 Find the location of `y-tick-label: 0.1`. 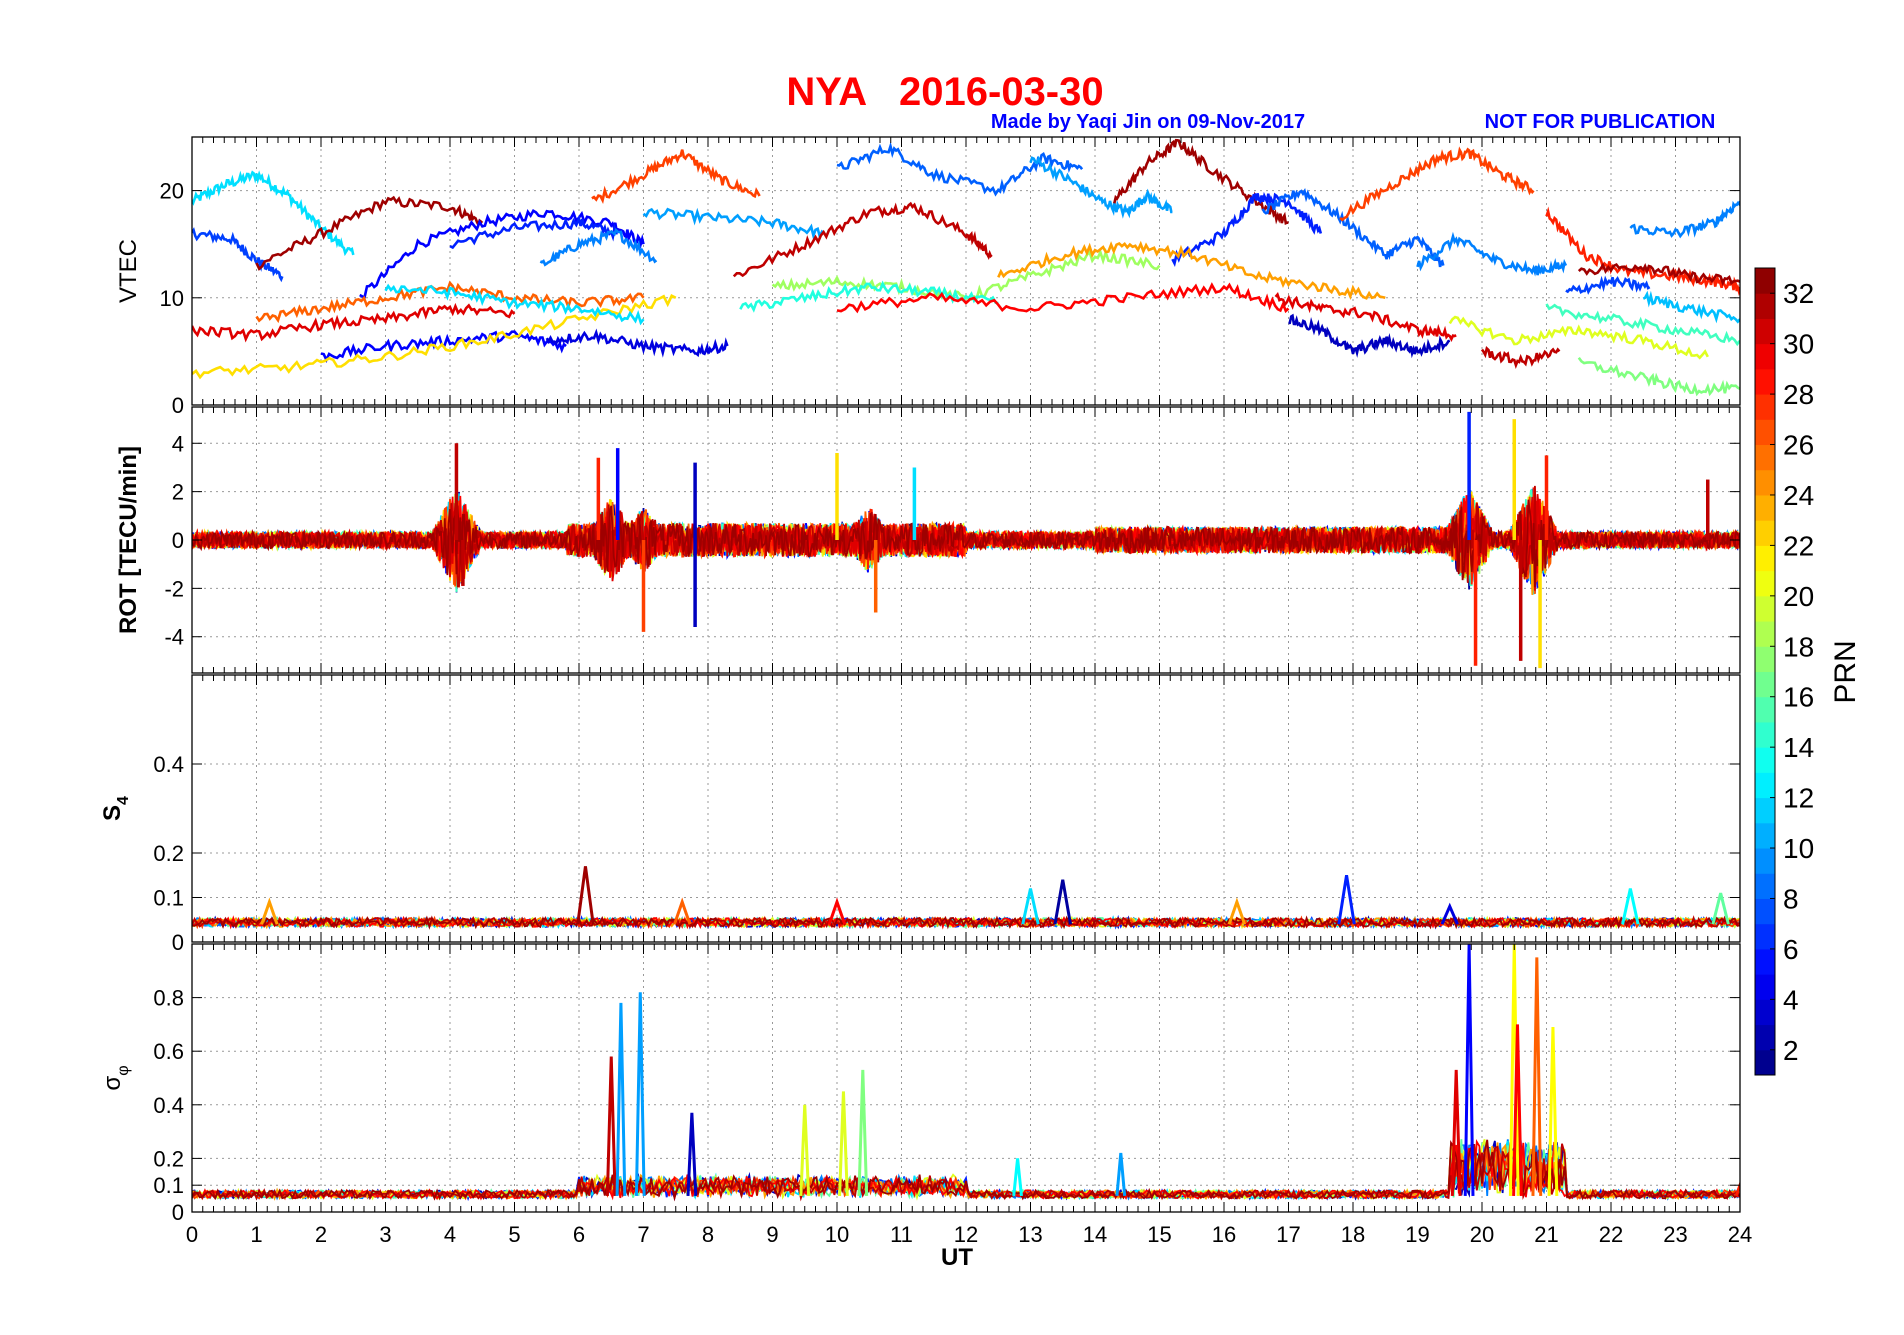

y-tick-label: 0.1 is located at coordinates (168, 1185).